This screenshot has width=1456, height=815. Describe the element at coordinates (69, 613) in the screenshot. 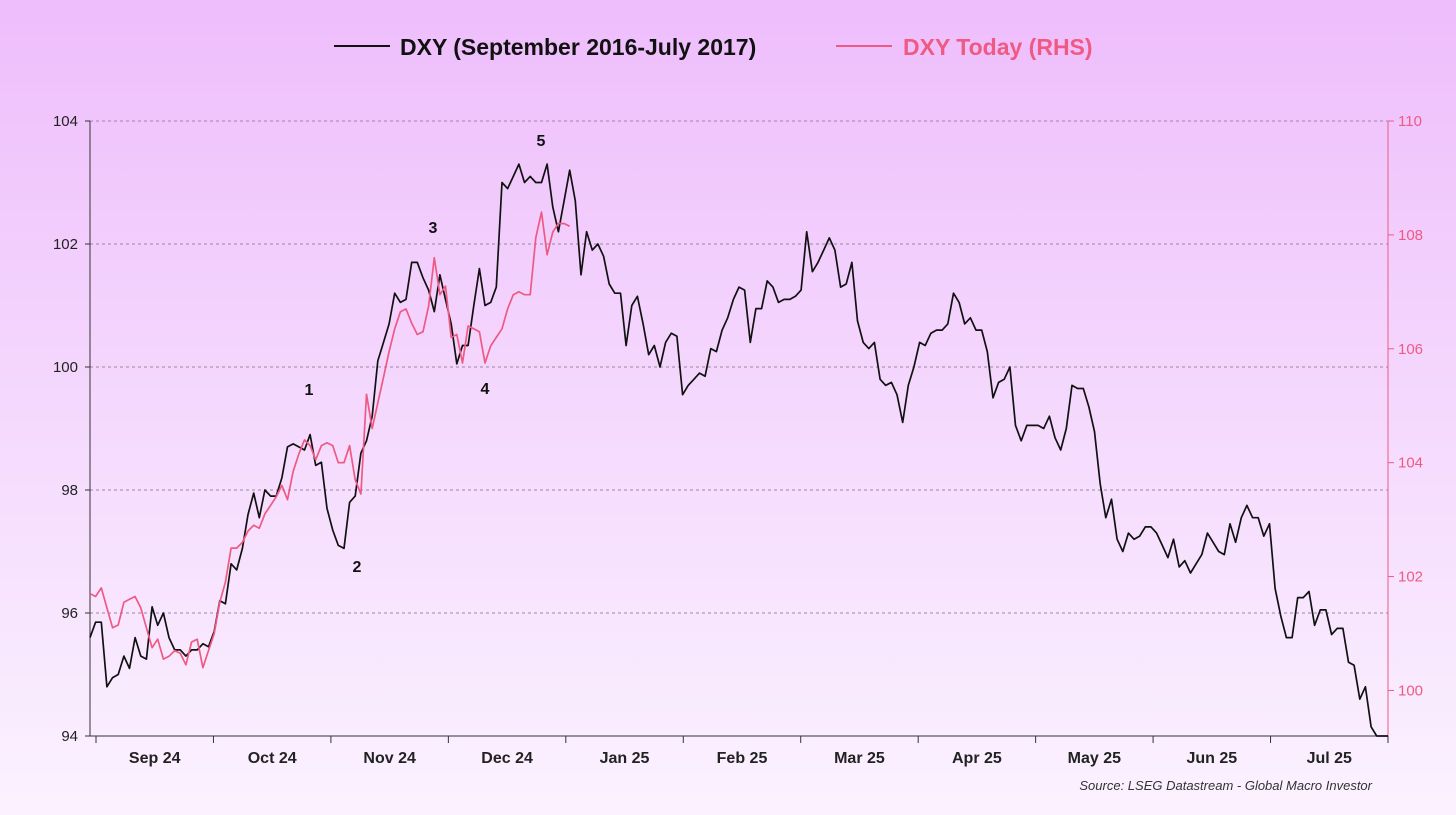

I see `left-tick-label: 96` at that location.